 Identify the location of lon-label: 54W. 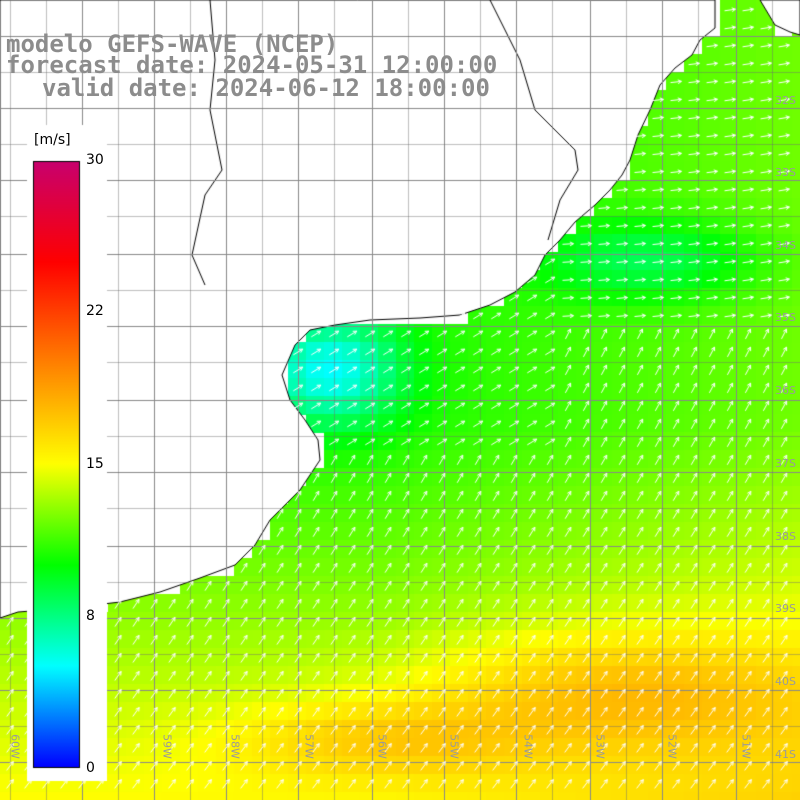
(528, 746).